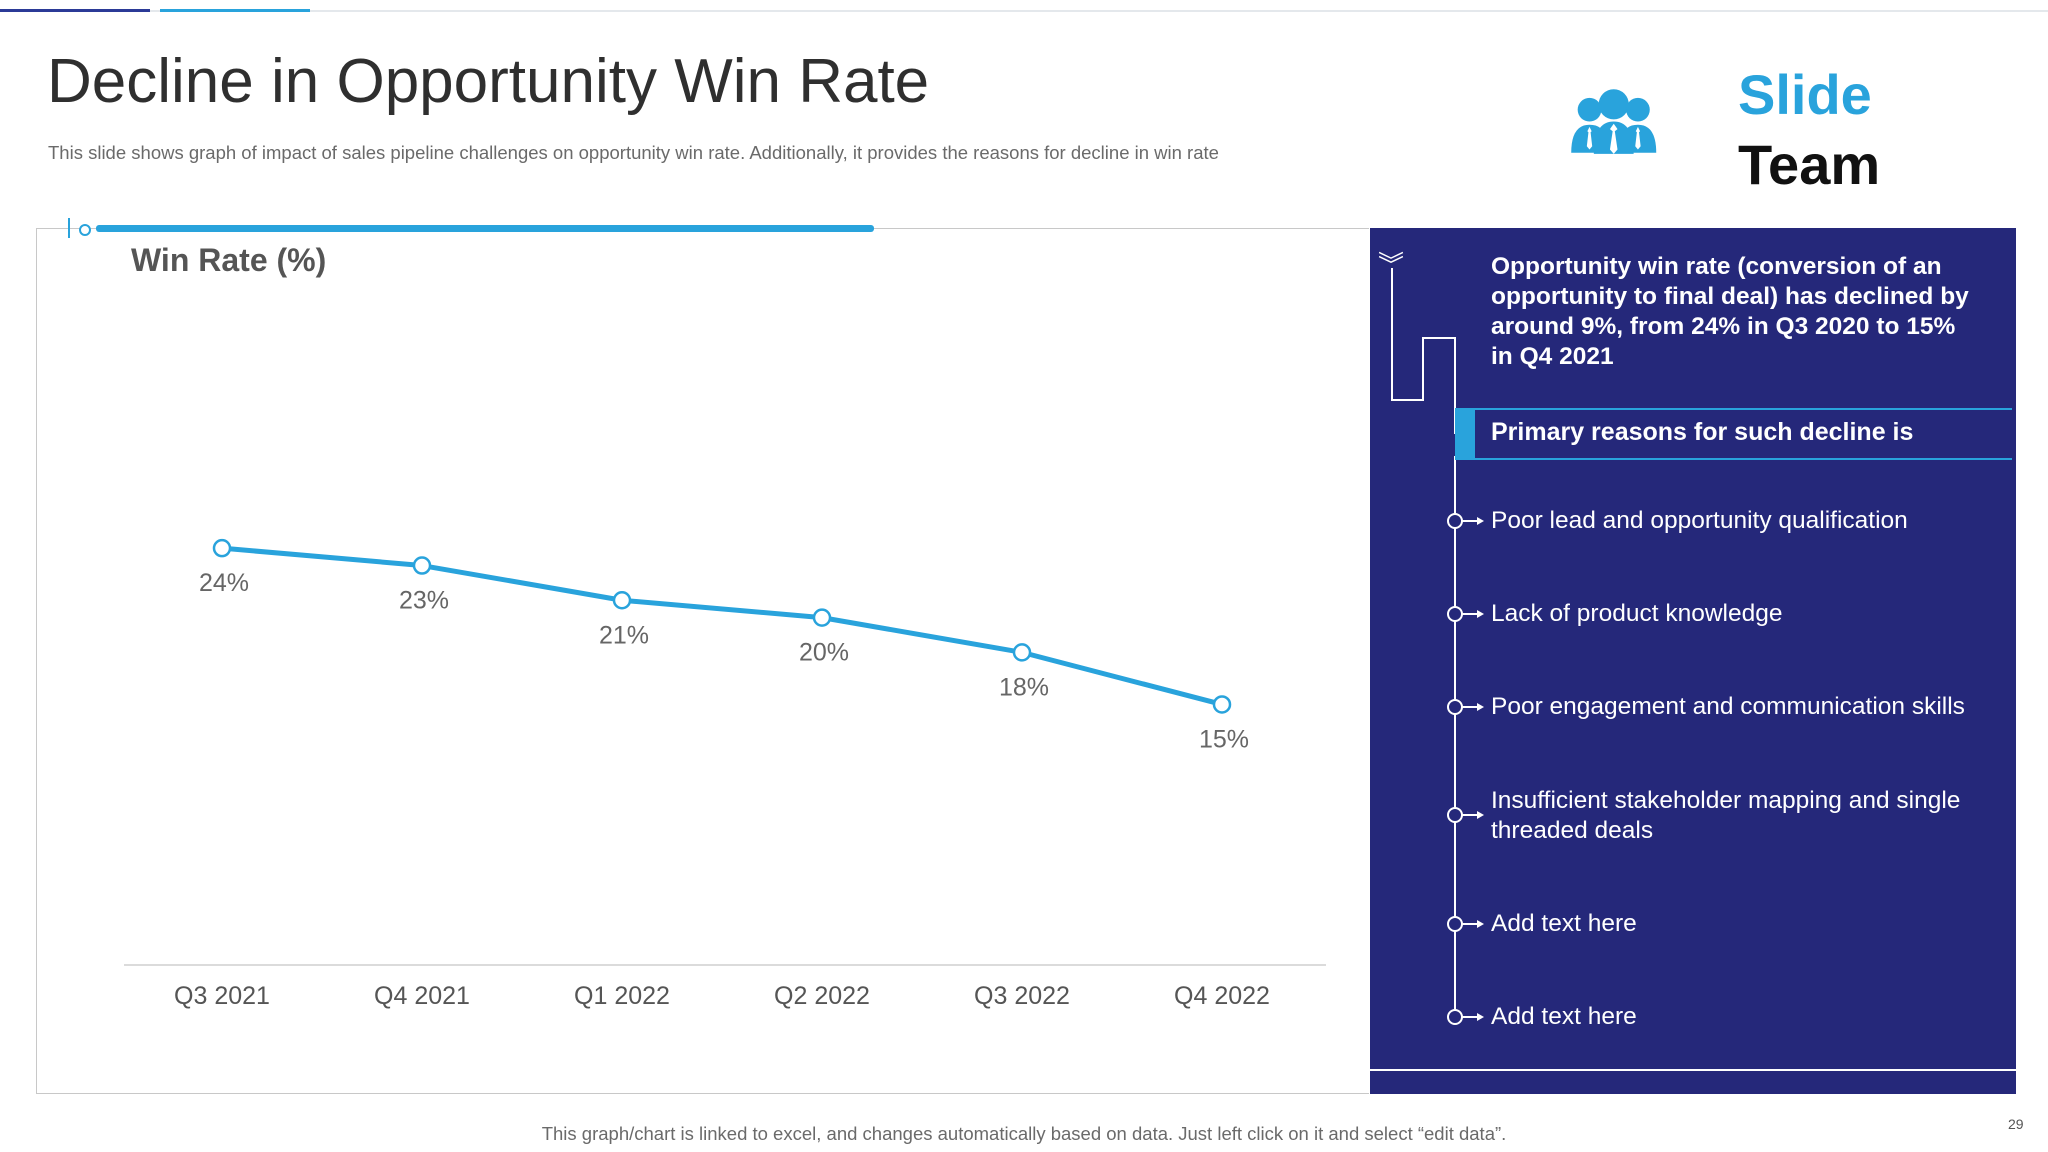 This screenshot has height=1152, width=2048. Describe the element at coordinates (1637, 613) in the screenshot. I see `reason-item: Lack of product knowledge` at that location.